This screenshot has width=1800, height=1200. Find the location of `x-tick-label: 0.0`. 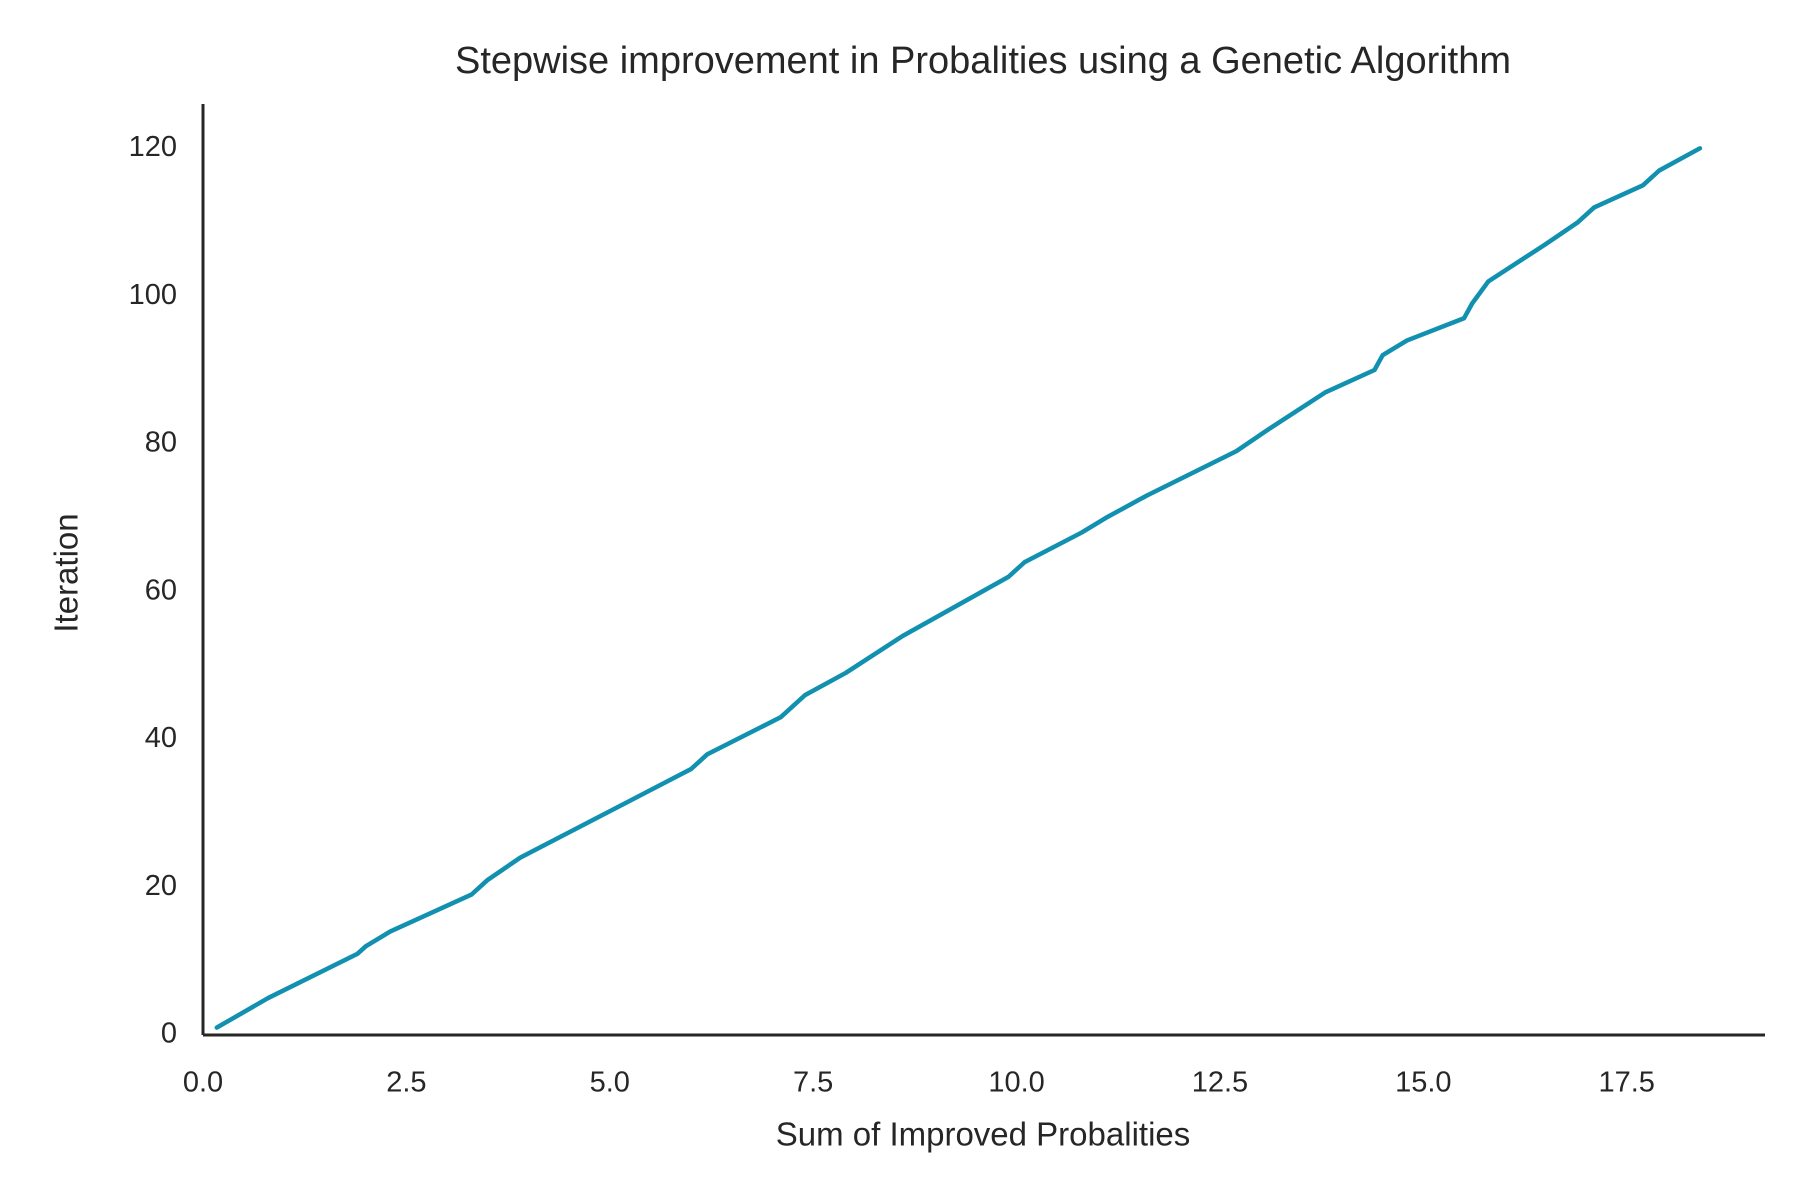

x-tick-label: 0.0 is located at coordinates (203, 1083).